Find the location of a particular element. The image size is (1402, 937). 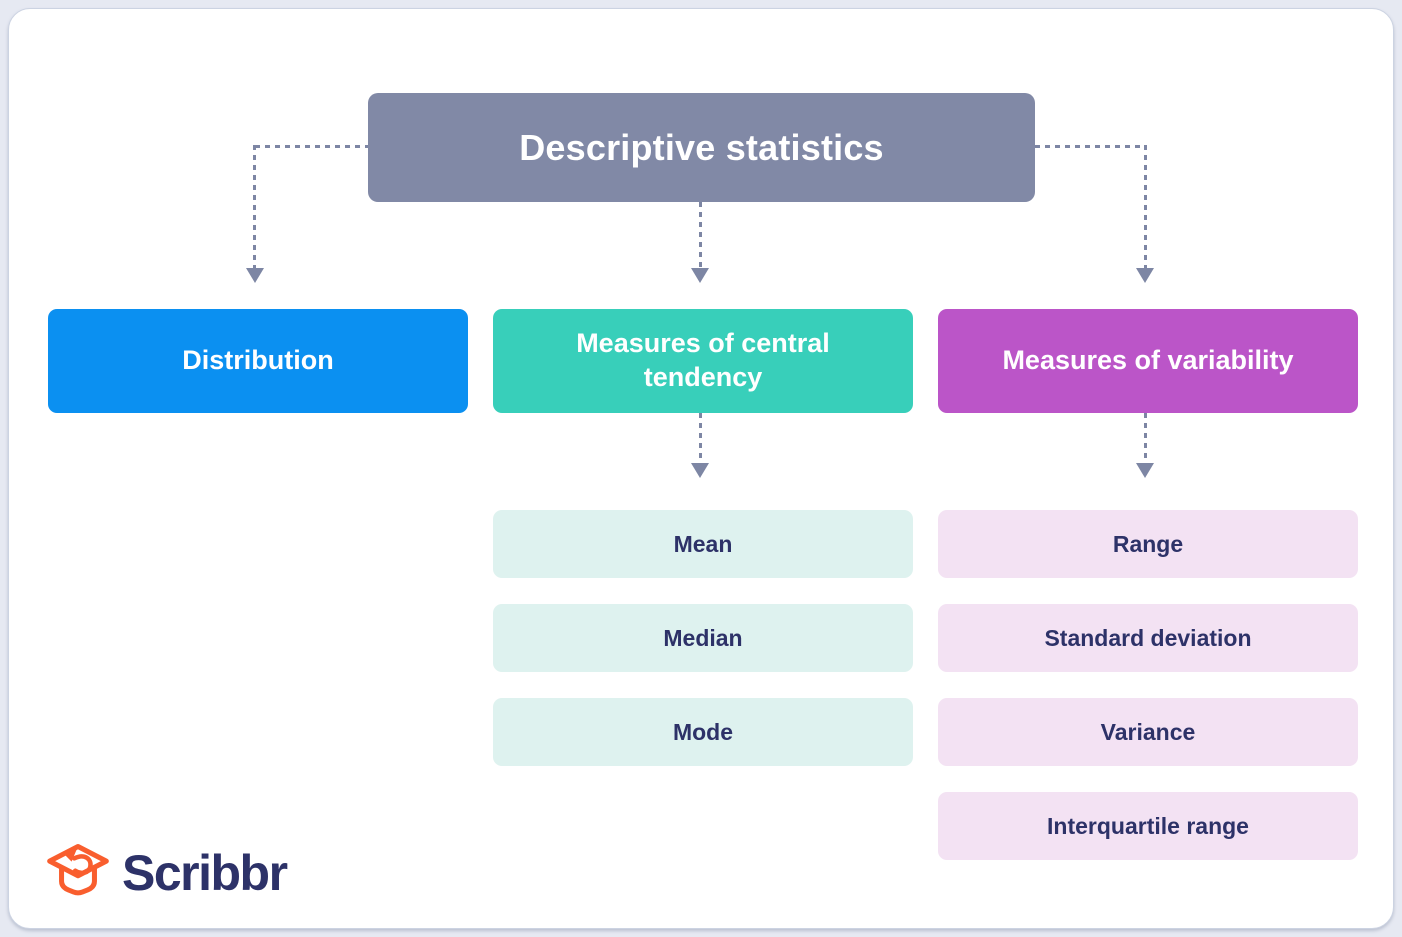

leaf-node-standard-deviation: Standard deviation is located at coordinates (1148, 638).